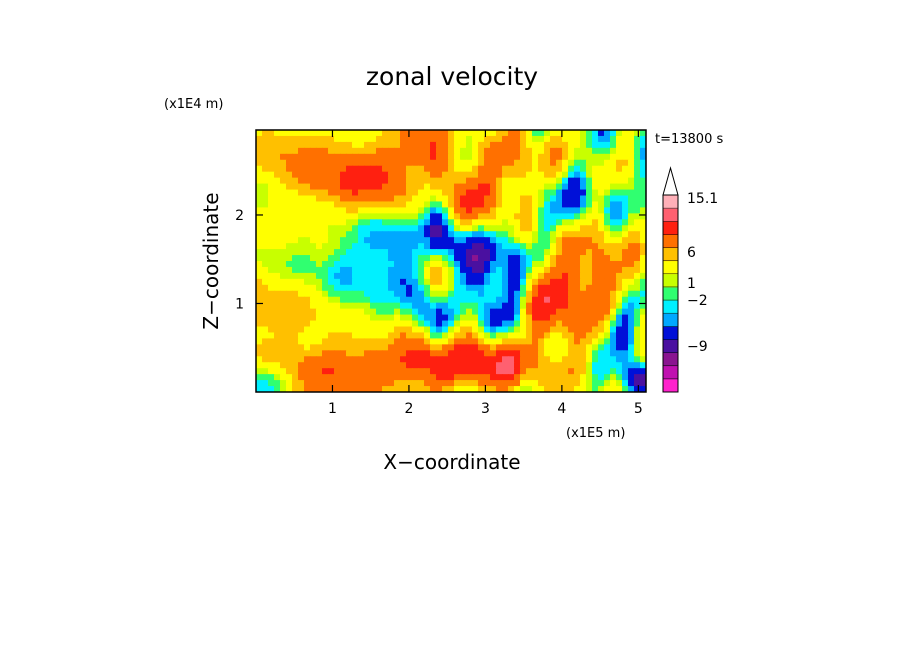 This screenshot has width=904, height=654. I want to click on colorbar-label: 1, so click(691, 284).